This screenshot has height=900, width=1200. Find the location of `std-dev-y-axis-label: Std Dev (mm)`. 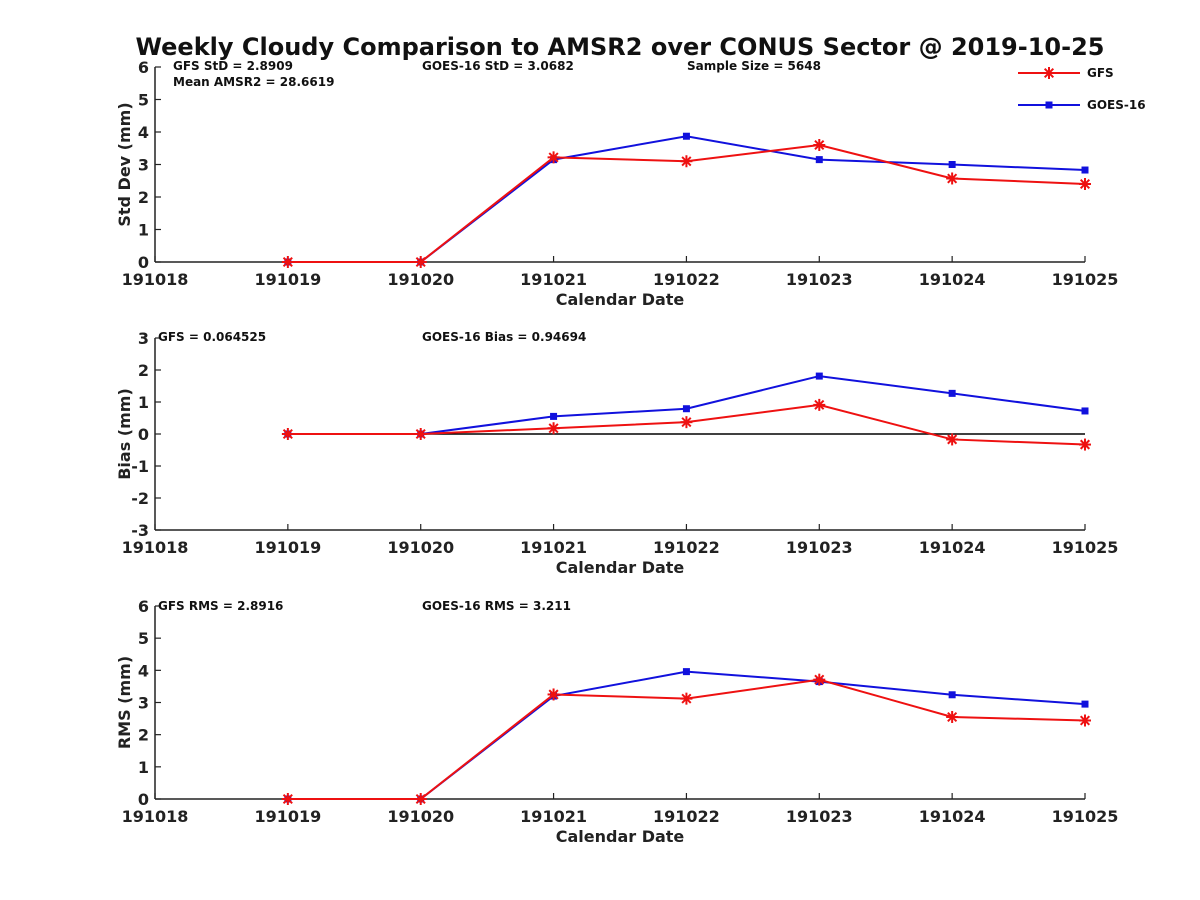

std-dev-y-axis-label: Std Dev (mm) is located at coordinates (124, 164).